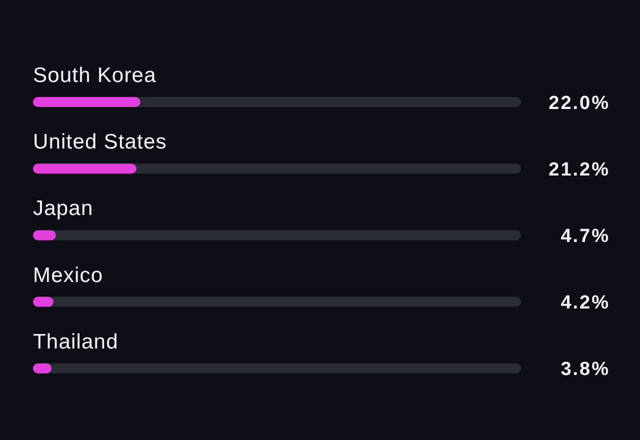 This screenshot has width=640, height=440. I want to click on data-label: 4.2%, so click(585, 303).